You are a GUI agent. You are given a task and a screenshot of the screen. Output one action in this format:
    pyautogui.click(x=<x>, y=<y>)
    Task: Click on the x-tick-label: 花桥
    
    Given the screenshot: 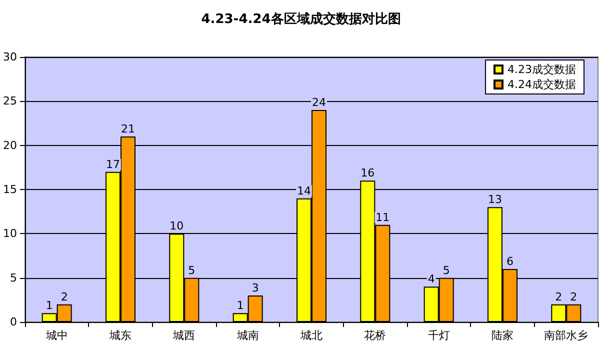 What is the action you would take?
    pyautogui.click(x=375, y=335)
    